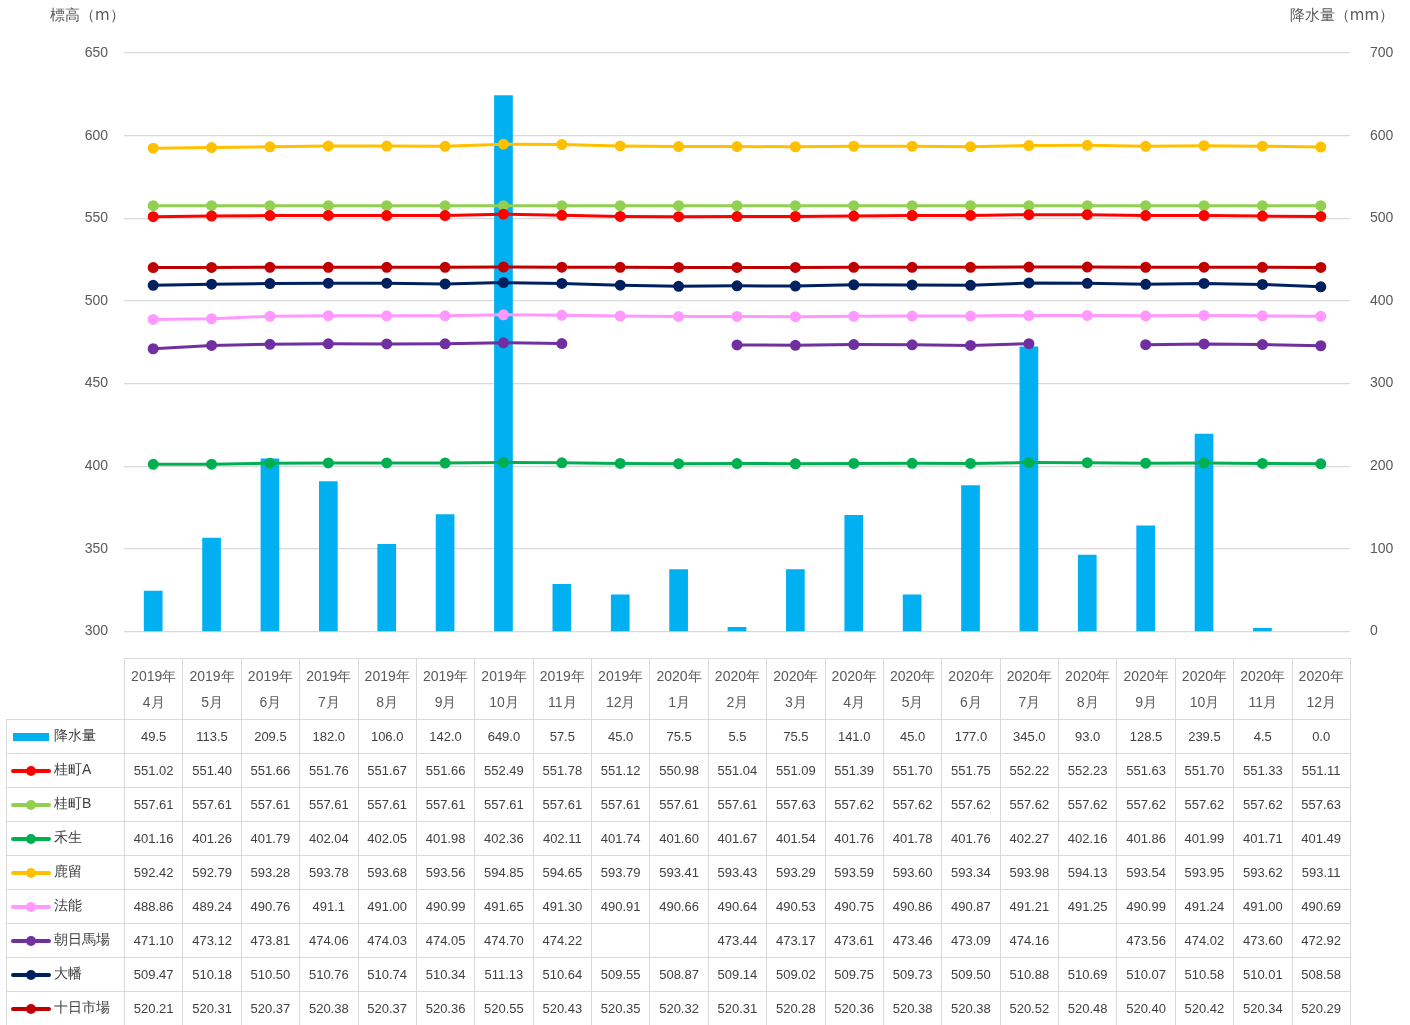 The height and width of the screenshot is (1025, 1410). I want to click on x-tick-label: 2020年3月, so click(795, 689).